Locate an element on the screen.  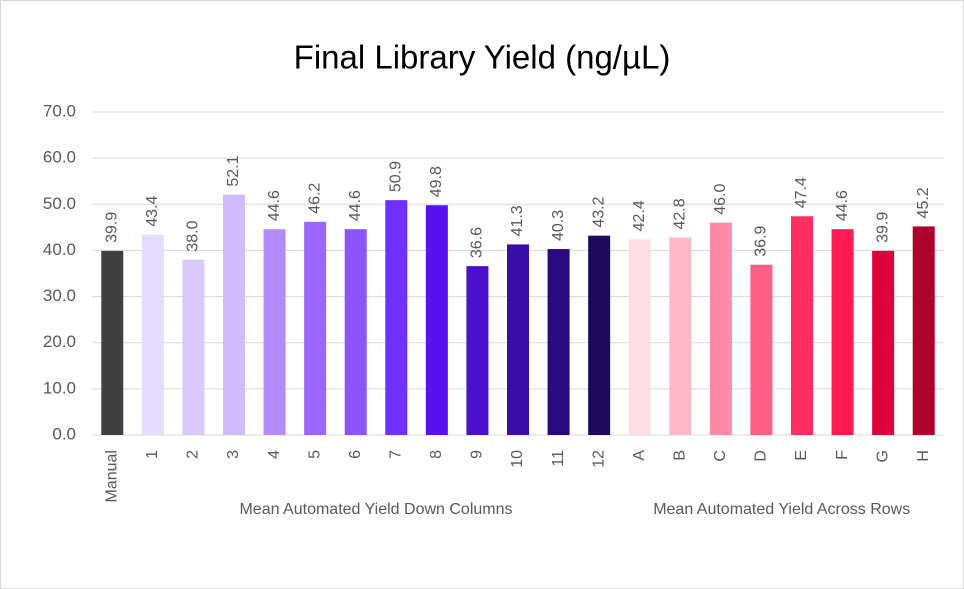
x-tick-label: B is located at coordinates (680, 455).